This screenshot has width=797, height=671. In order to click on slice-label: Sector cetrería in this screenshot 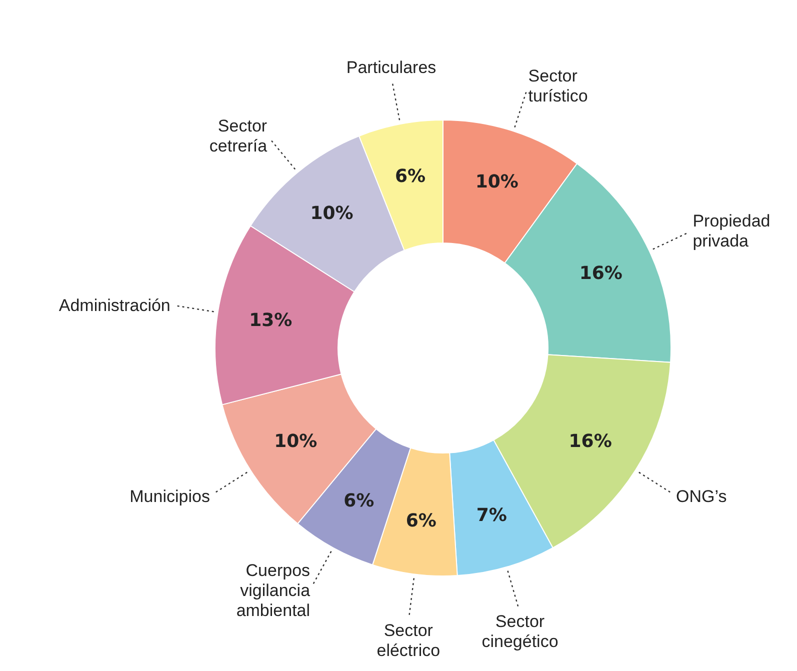, I will do `click(238, 136)`.